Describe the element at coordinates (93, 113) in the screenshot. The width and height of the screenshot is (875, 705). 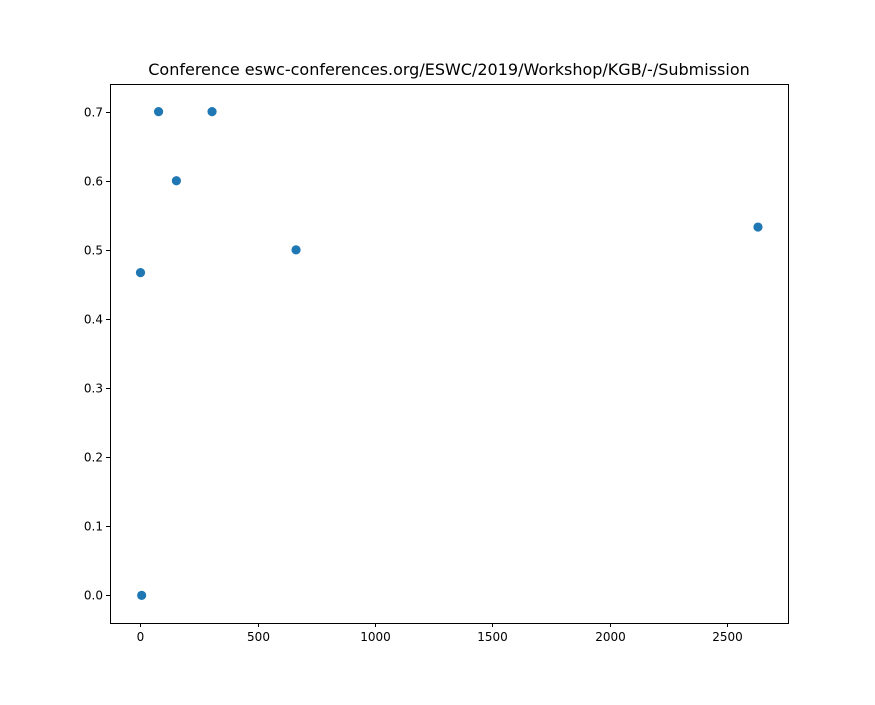
I see `y-tick-label: 0.7` at that location.